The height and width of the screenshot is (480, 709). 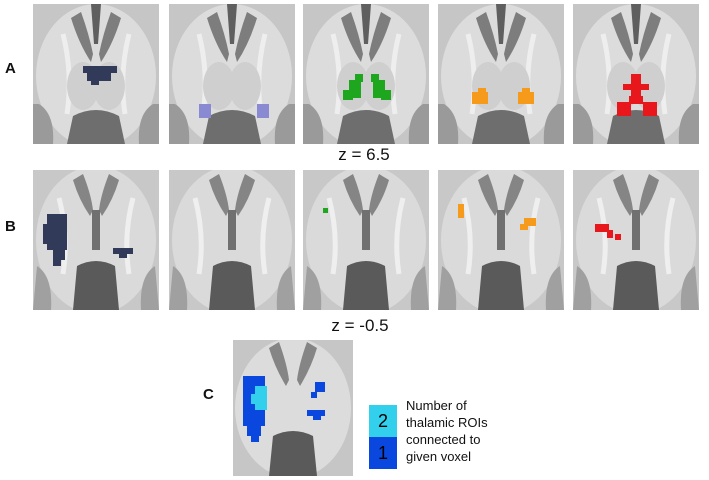 I want to click on panel-b1, so click(x=96, y=240).